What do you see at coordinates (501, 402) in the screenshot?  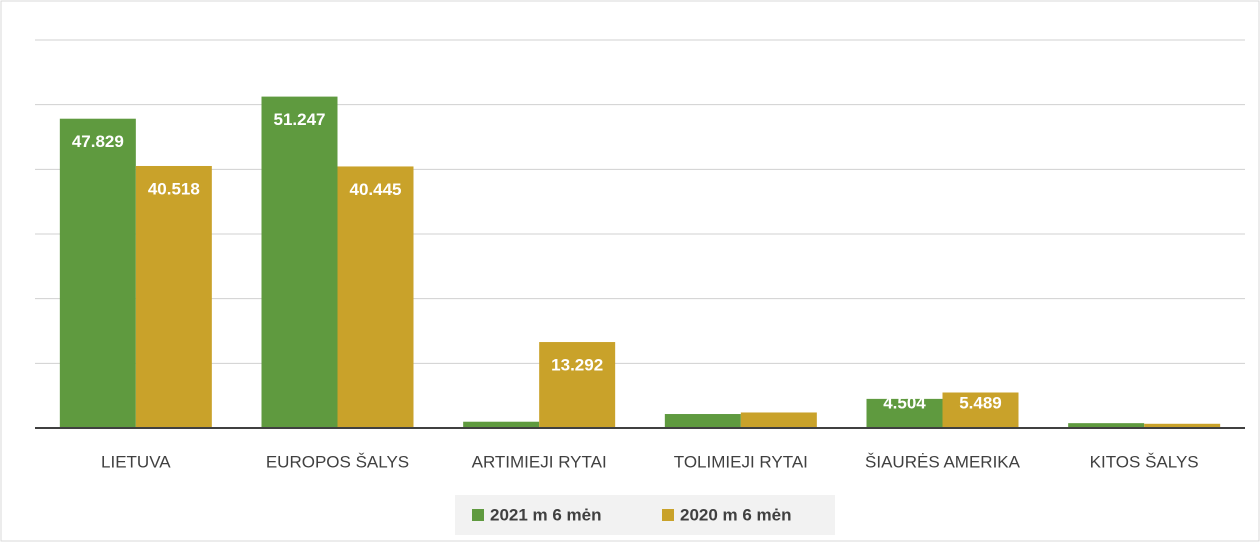 I see `data-label: 972` at bounding box center [501, 402].